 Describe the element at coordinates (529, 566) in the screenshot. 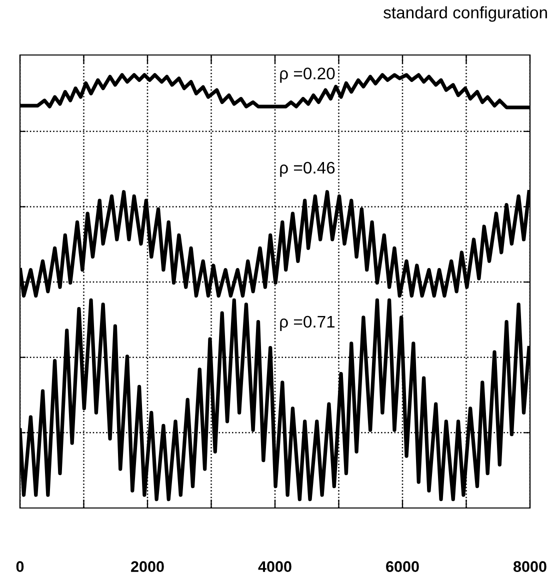

I see `x-tick-label: 8000` at that location.